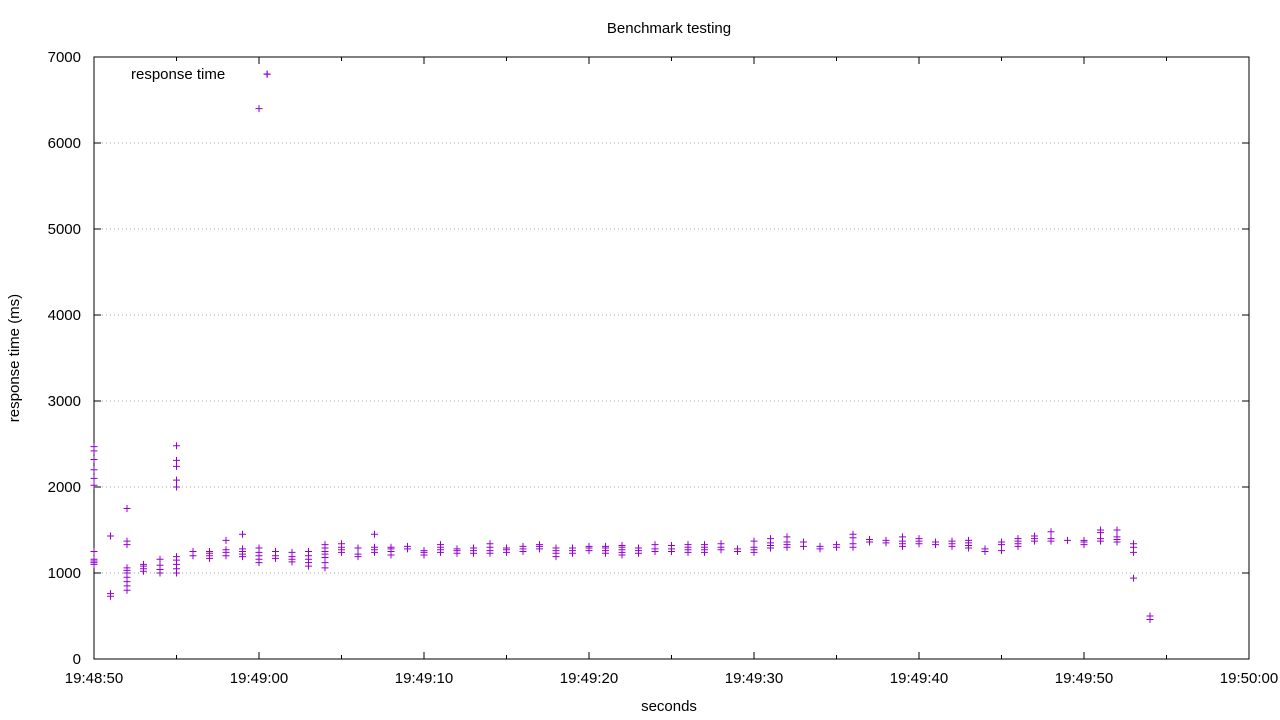  What do you see at coordinates (424, 678) in the screenshot?
I see `x-tick-label: 19:49:10` at bounding box center [424, 678].